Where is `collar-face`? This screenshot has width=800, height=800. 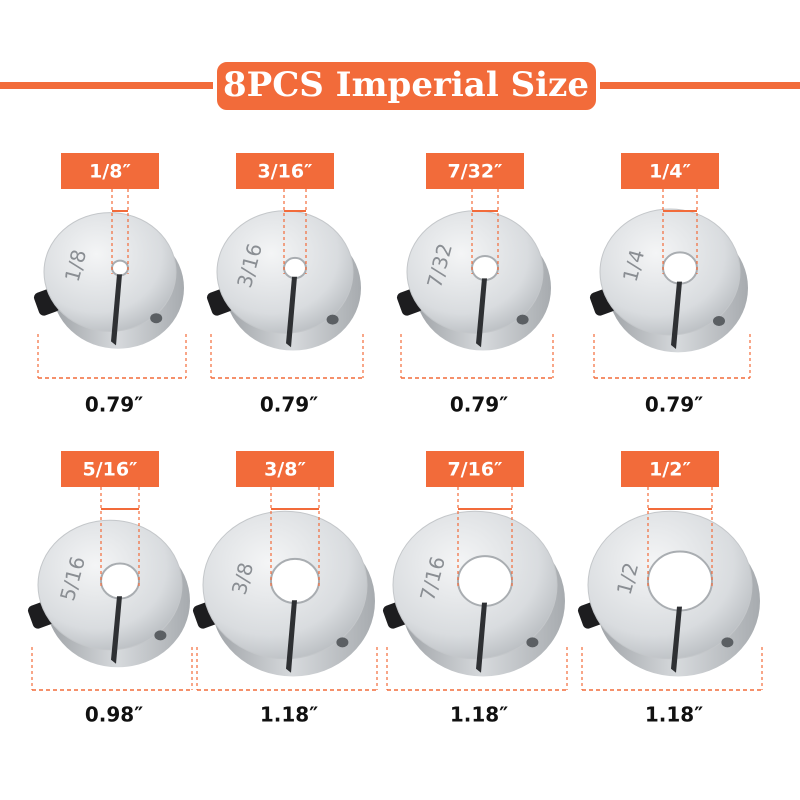 collar-face is located at coordinates (110, 272).